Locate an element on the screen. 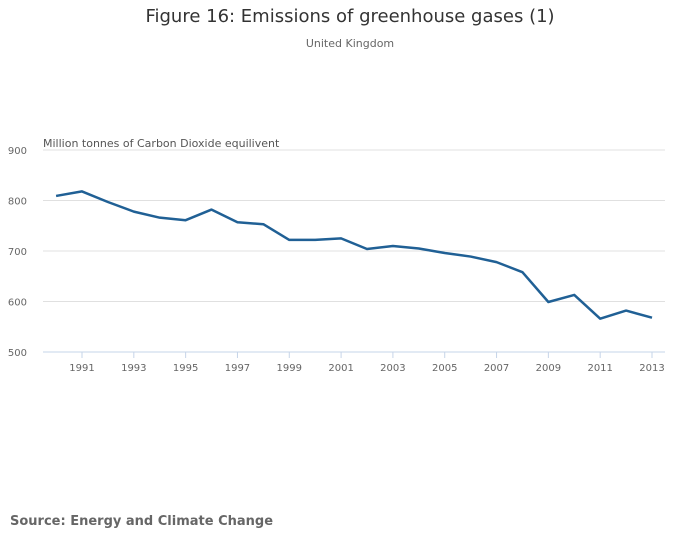 This screenshot has width=700, height=549. x-tick-label: 2007 is located at coordinates (496, 368).